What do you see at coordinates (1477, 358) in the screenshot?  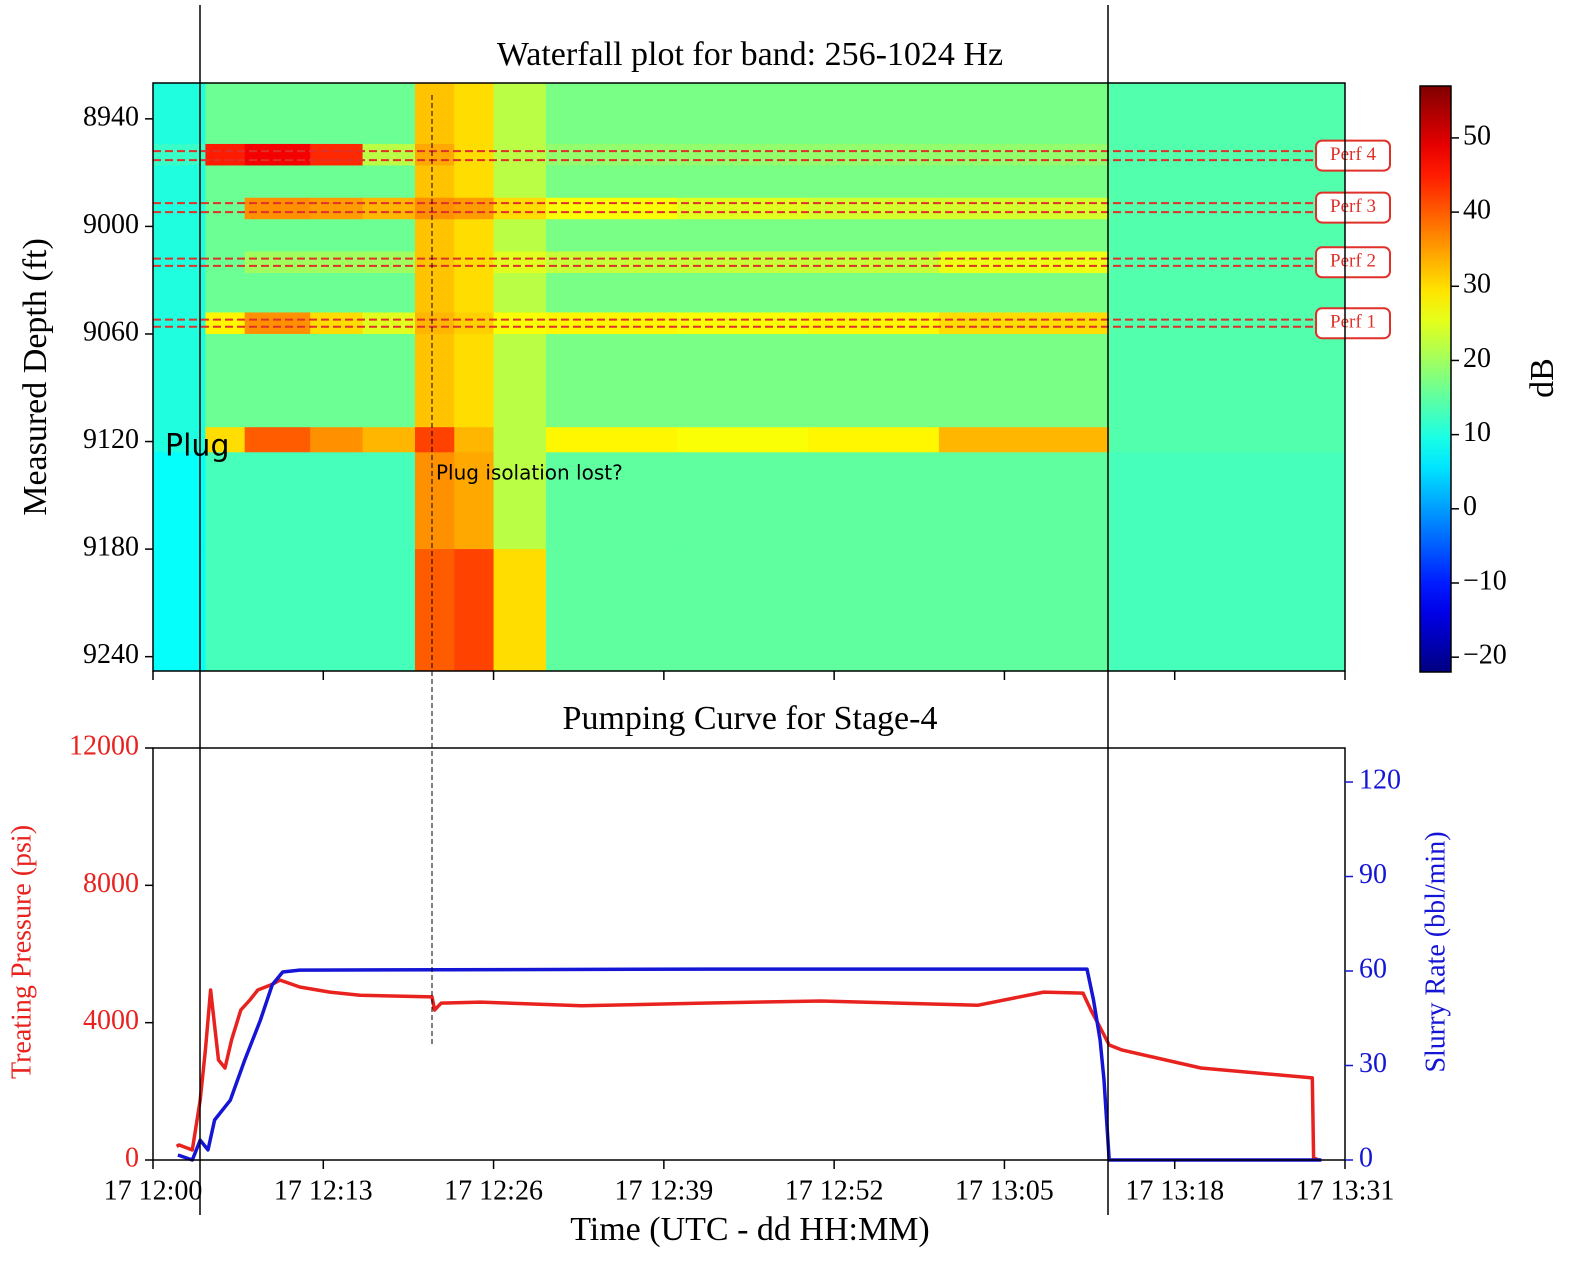 I see `colorbar-tick-label: 20` at bounding box center [1477, 358].